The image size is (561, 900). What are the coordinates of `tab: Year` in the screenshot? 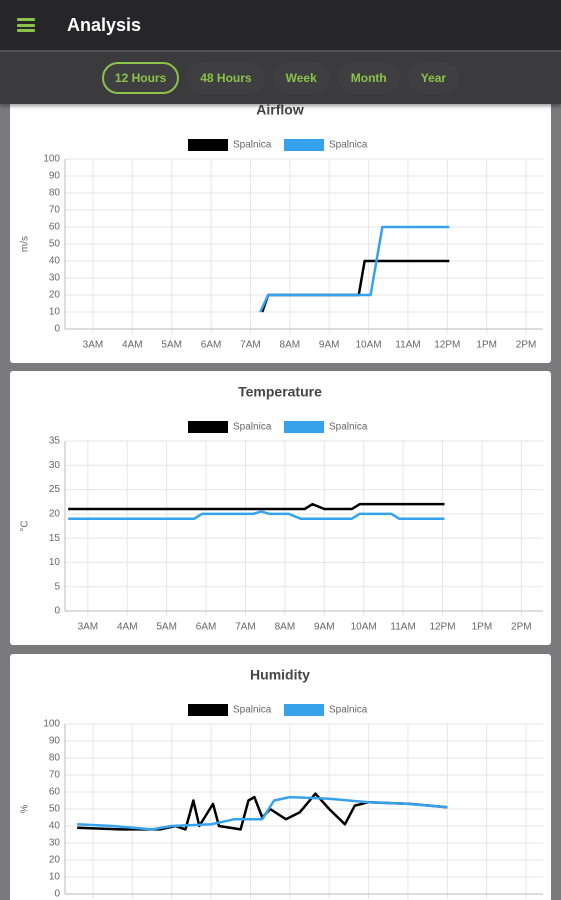 It's located at (433, 78).